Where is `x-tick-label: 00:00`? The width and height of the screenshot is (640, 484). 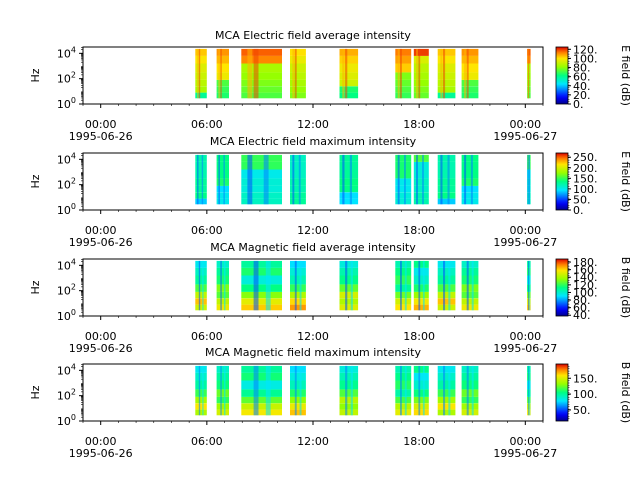 x-tick-label: 00:00 is located at coordinates (525, 230).